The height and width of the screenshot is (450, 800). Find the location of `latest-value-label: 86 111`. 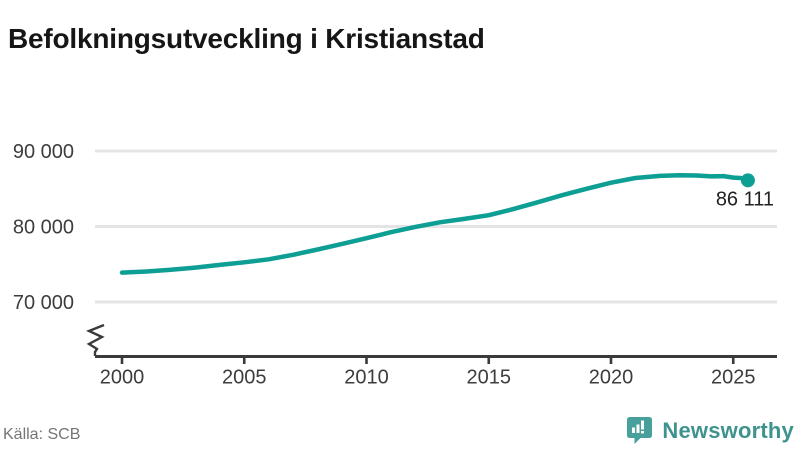

latest-value-label: 86 111 is located at coordinates (745, 199).